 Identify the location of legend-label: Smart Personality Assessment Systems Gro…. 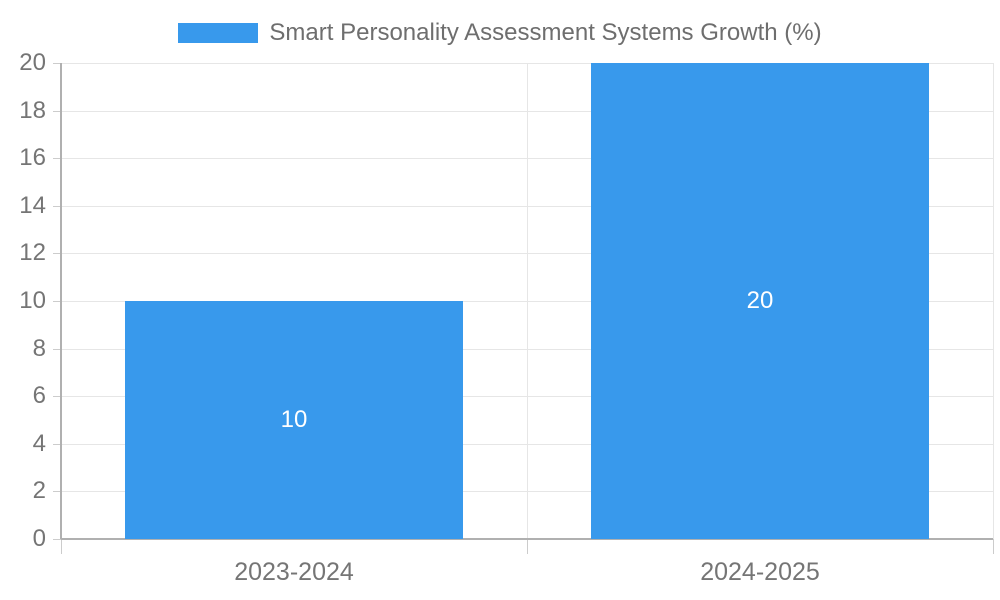
(545, 32).